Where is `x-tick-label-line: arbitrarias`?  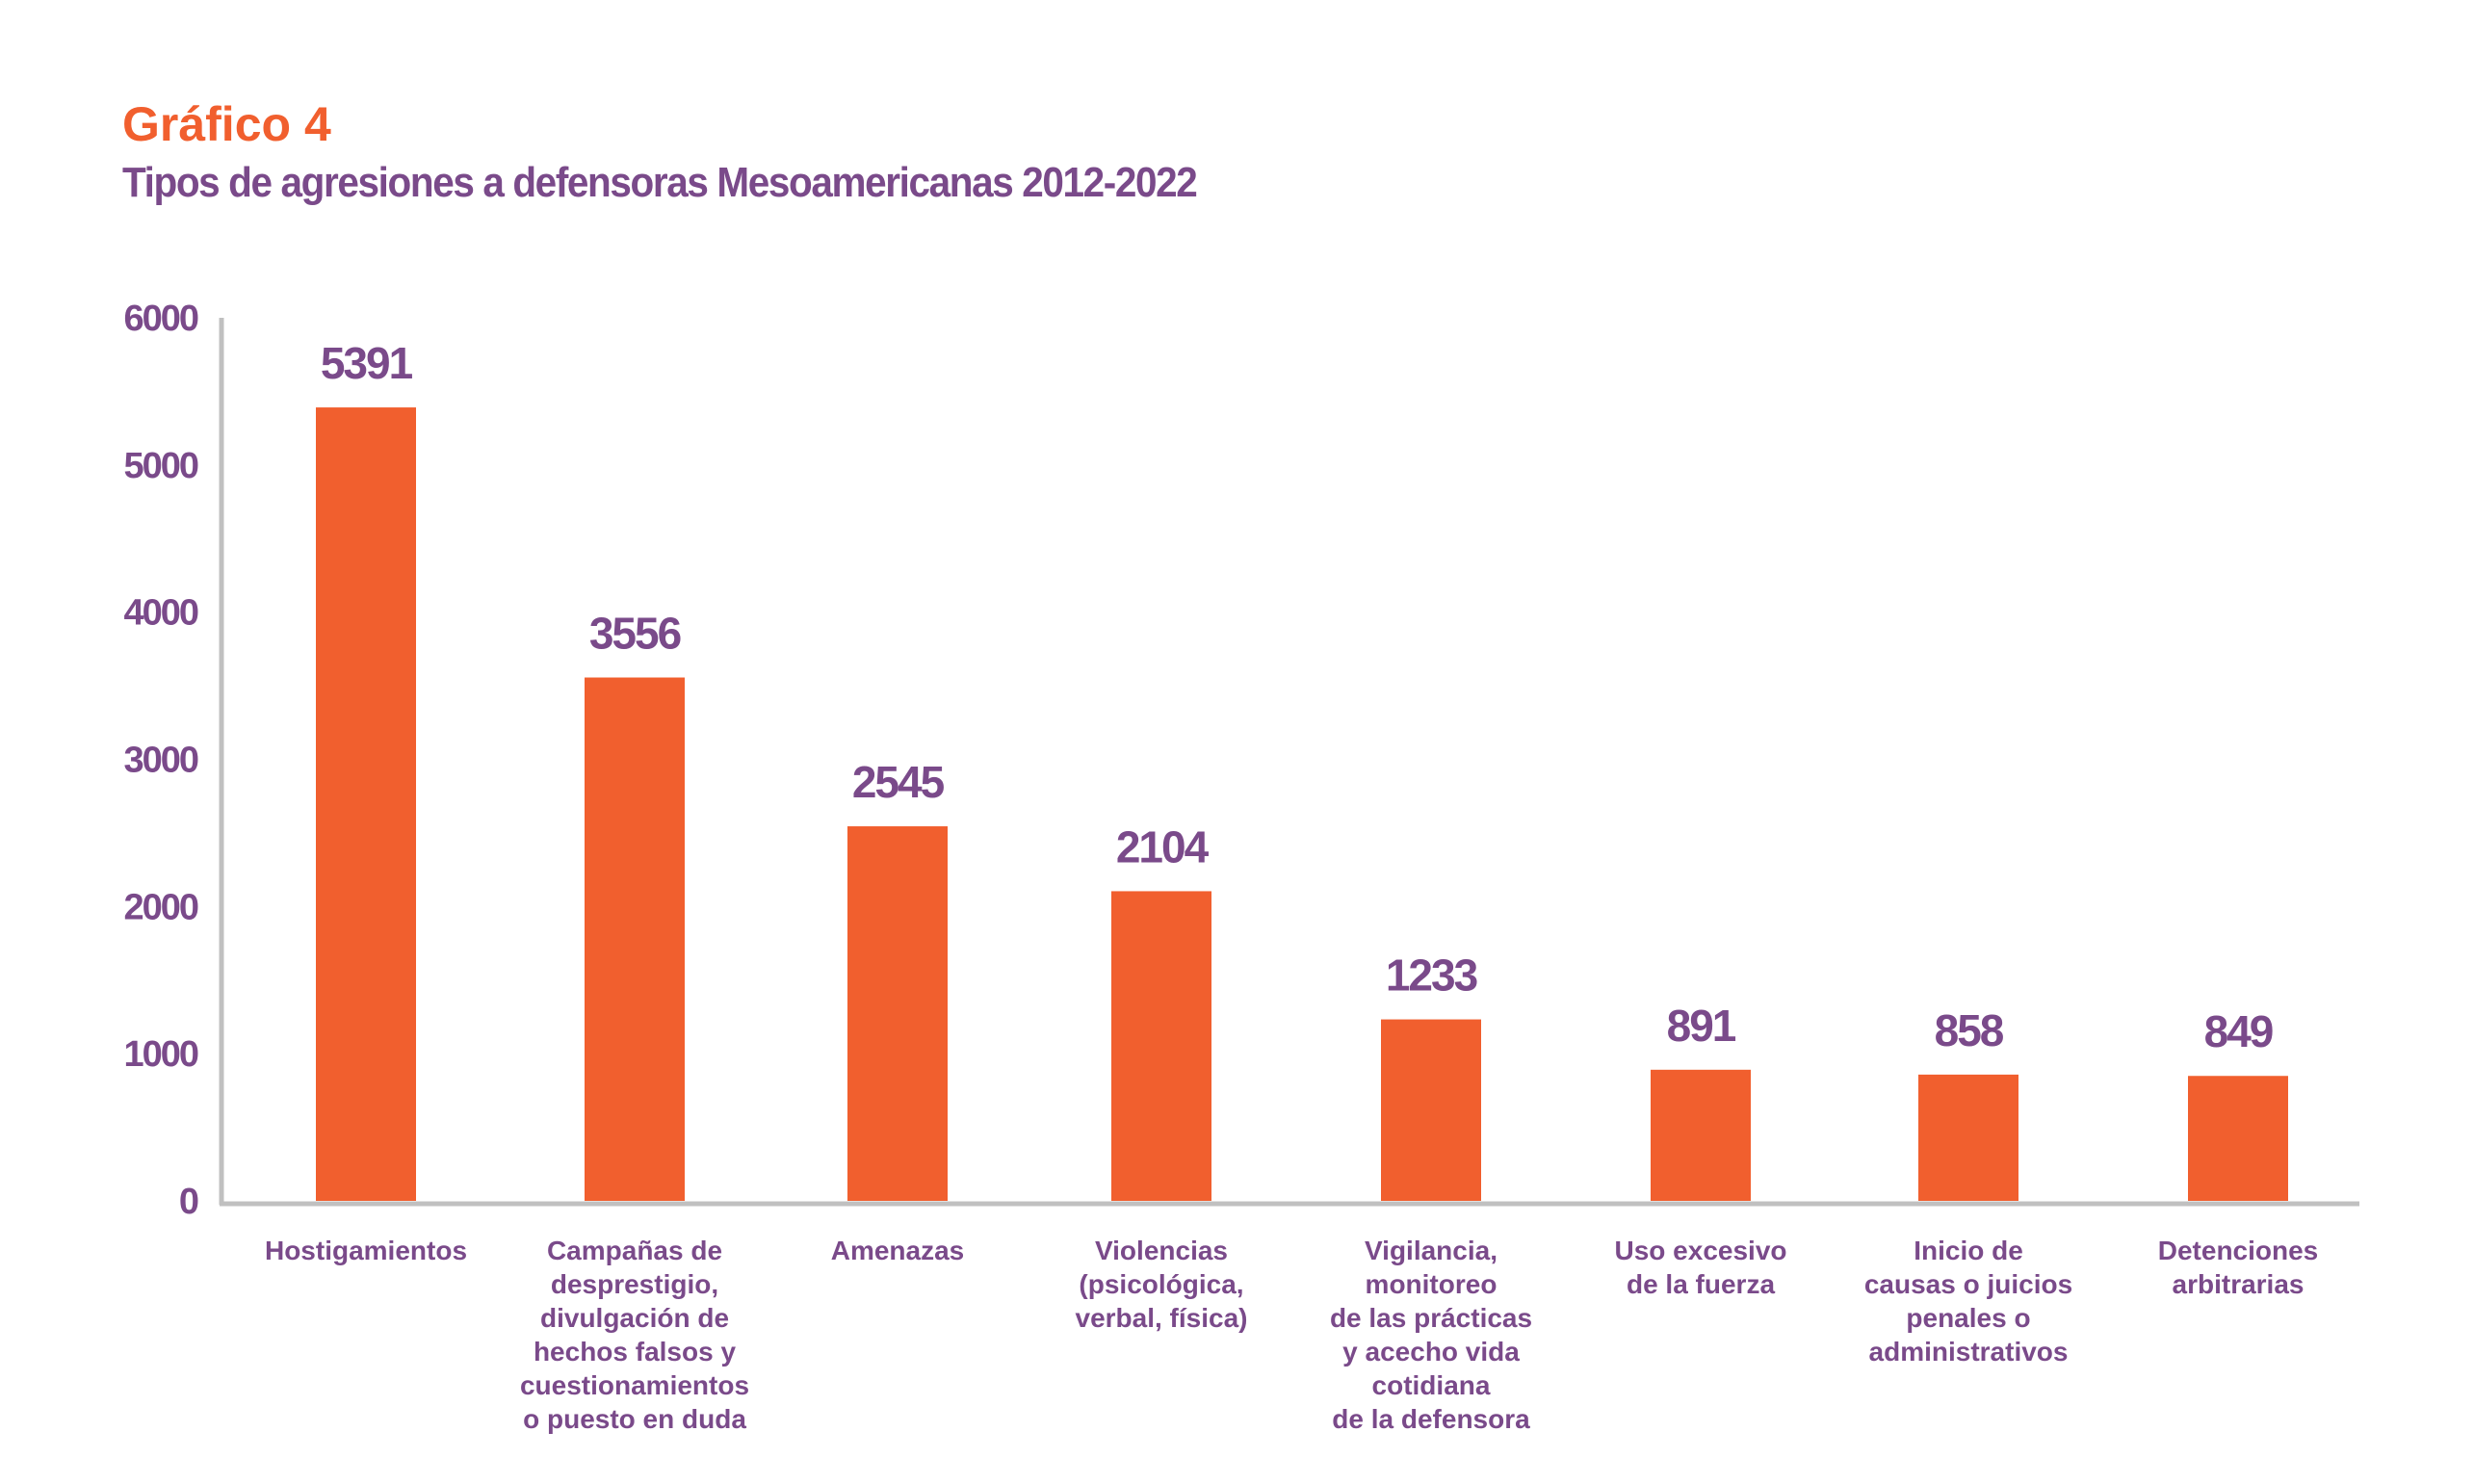 x-tick-label-line: arbitrarias is located at coordinates (2239, 1284).